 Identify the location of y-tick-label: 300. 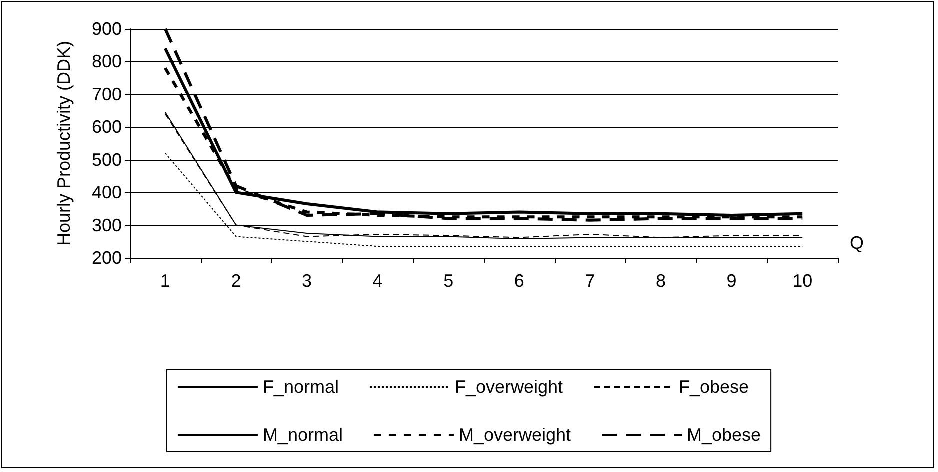
(107, 225).